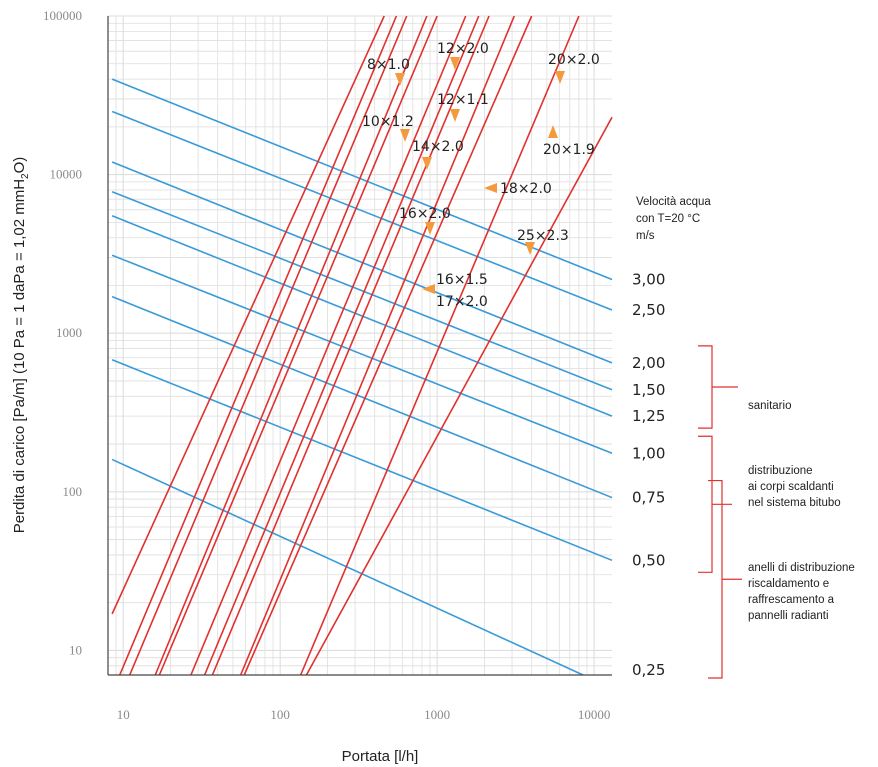  I want to click on pipe-label: 25×2.3, so click(543, 236).